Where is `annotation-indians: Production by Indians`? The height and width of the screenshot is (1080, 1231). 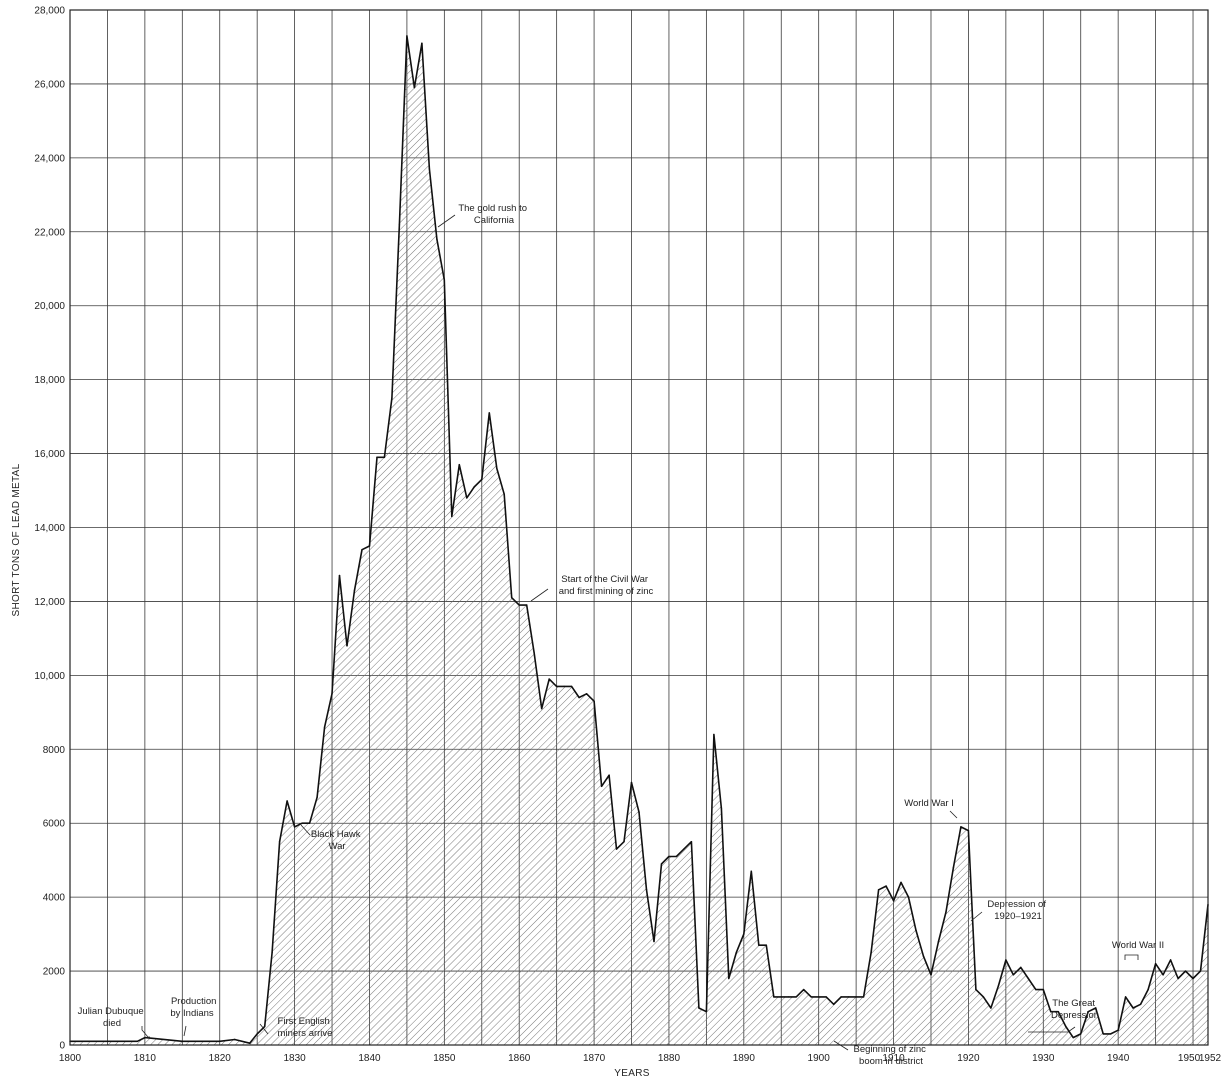
annotation-indians: Production by Indians is located at coordinates (194, 1007).